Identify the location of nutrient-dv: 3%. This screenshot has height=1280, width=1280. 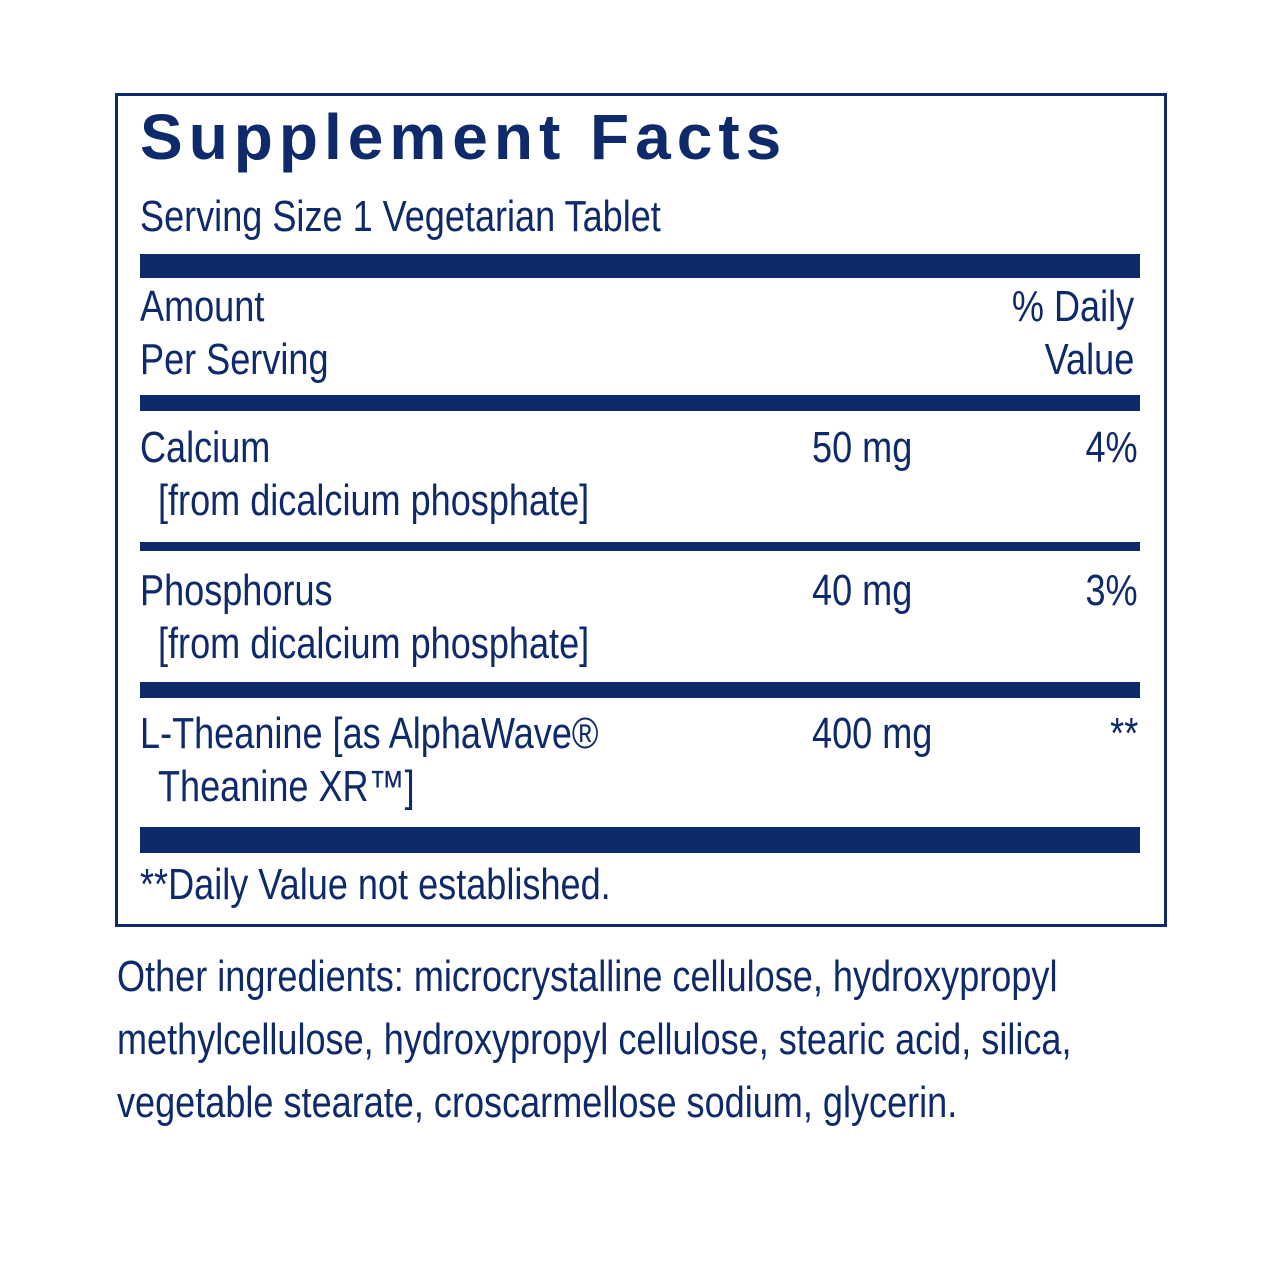
(1111, 590).